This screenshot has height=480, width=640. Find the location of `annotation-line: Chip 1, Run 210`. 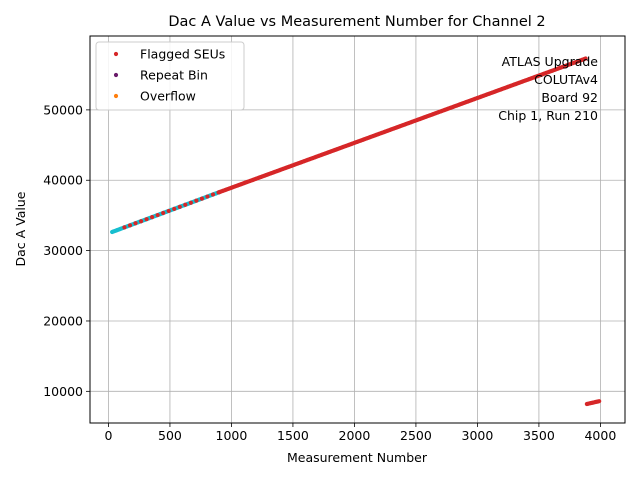

annotation-line: Chip 1, Run 210 is located at coordinates (548, 115).